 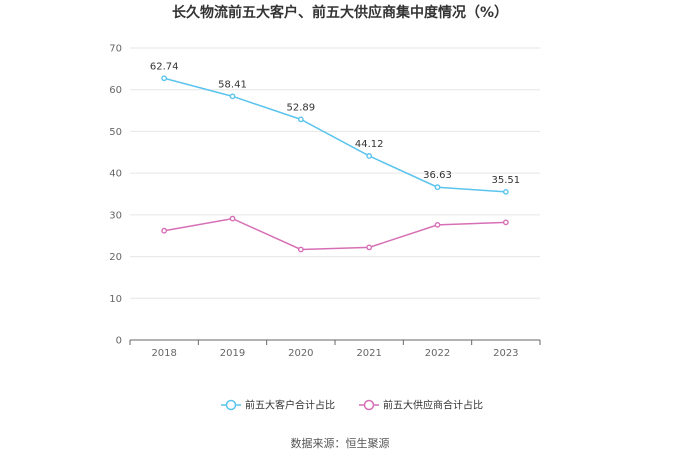 I want to click on data-label: 36.63, so click(x=437, y=175).